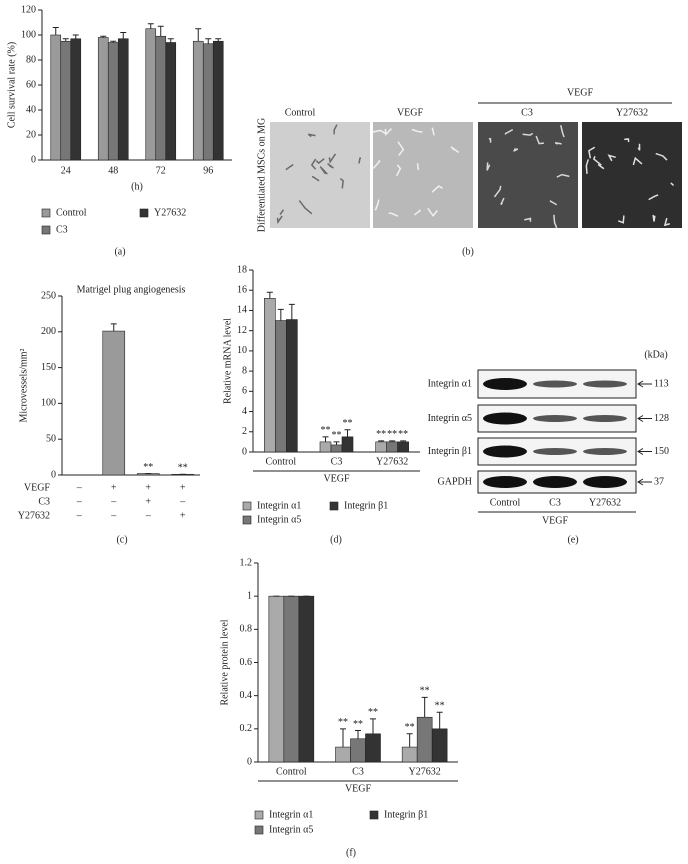  I want to click on group-label: VEGF, so click(336, 478).